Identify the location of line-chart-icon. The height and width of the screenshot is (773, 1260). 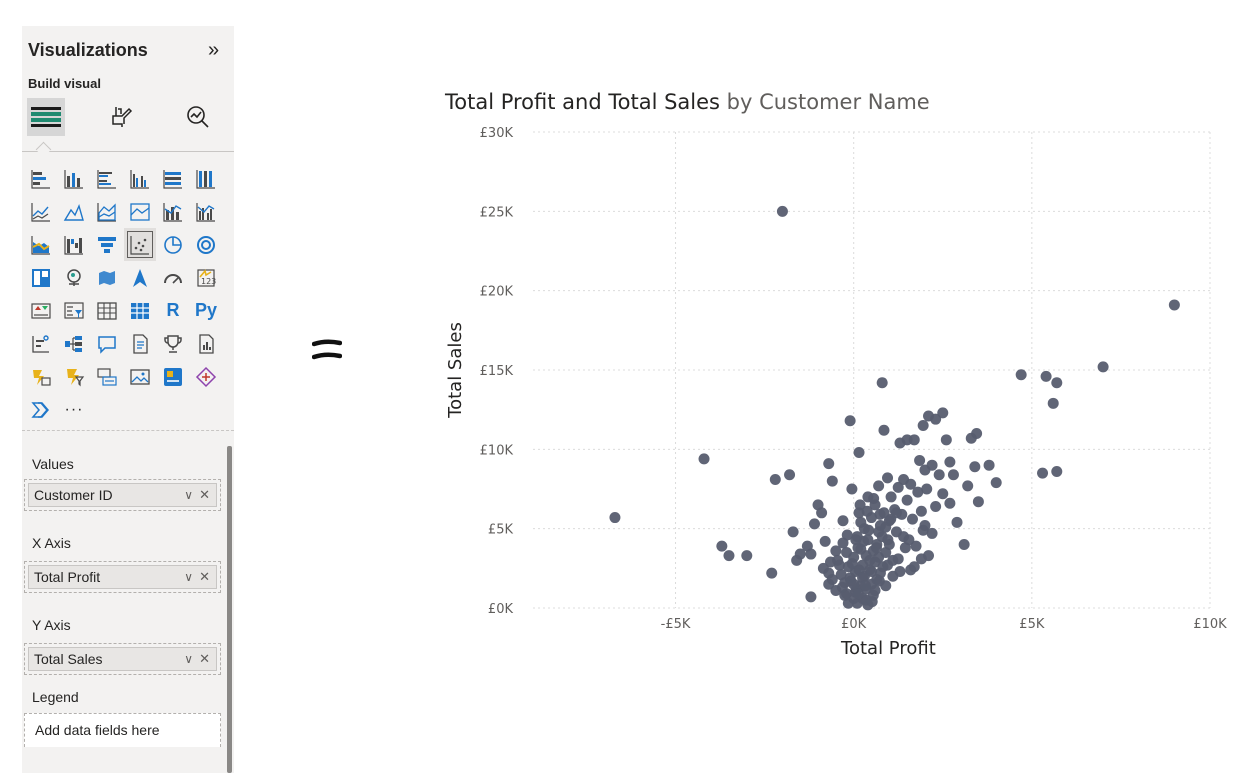
(41, 211).